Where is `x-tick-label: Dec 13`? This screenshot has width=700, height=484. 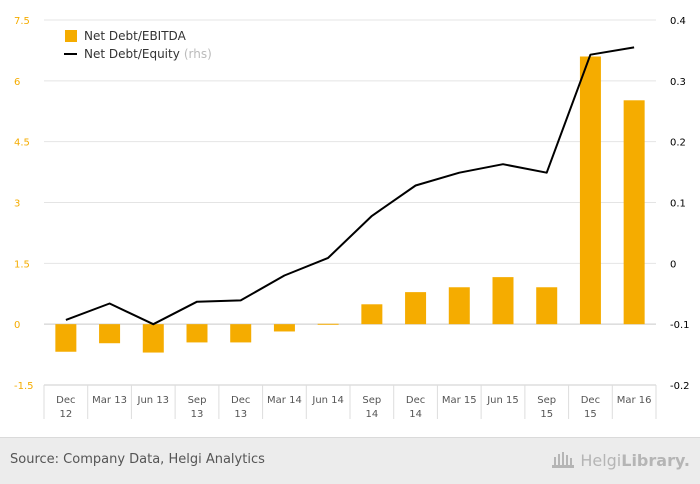
x-tick-label: Dec 13 is located at coordinates (240, 407).